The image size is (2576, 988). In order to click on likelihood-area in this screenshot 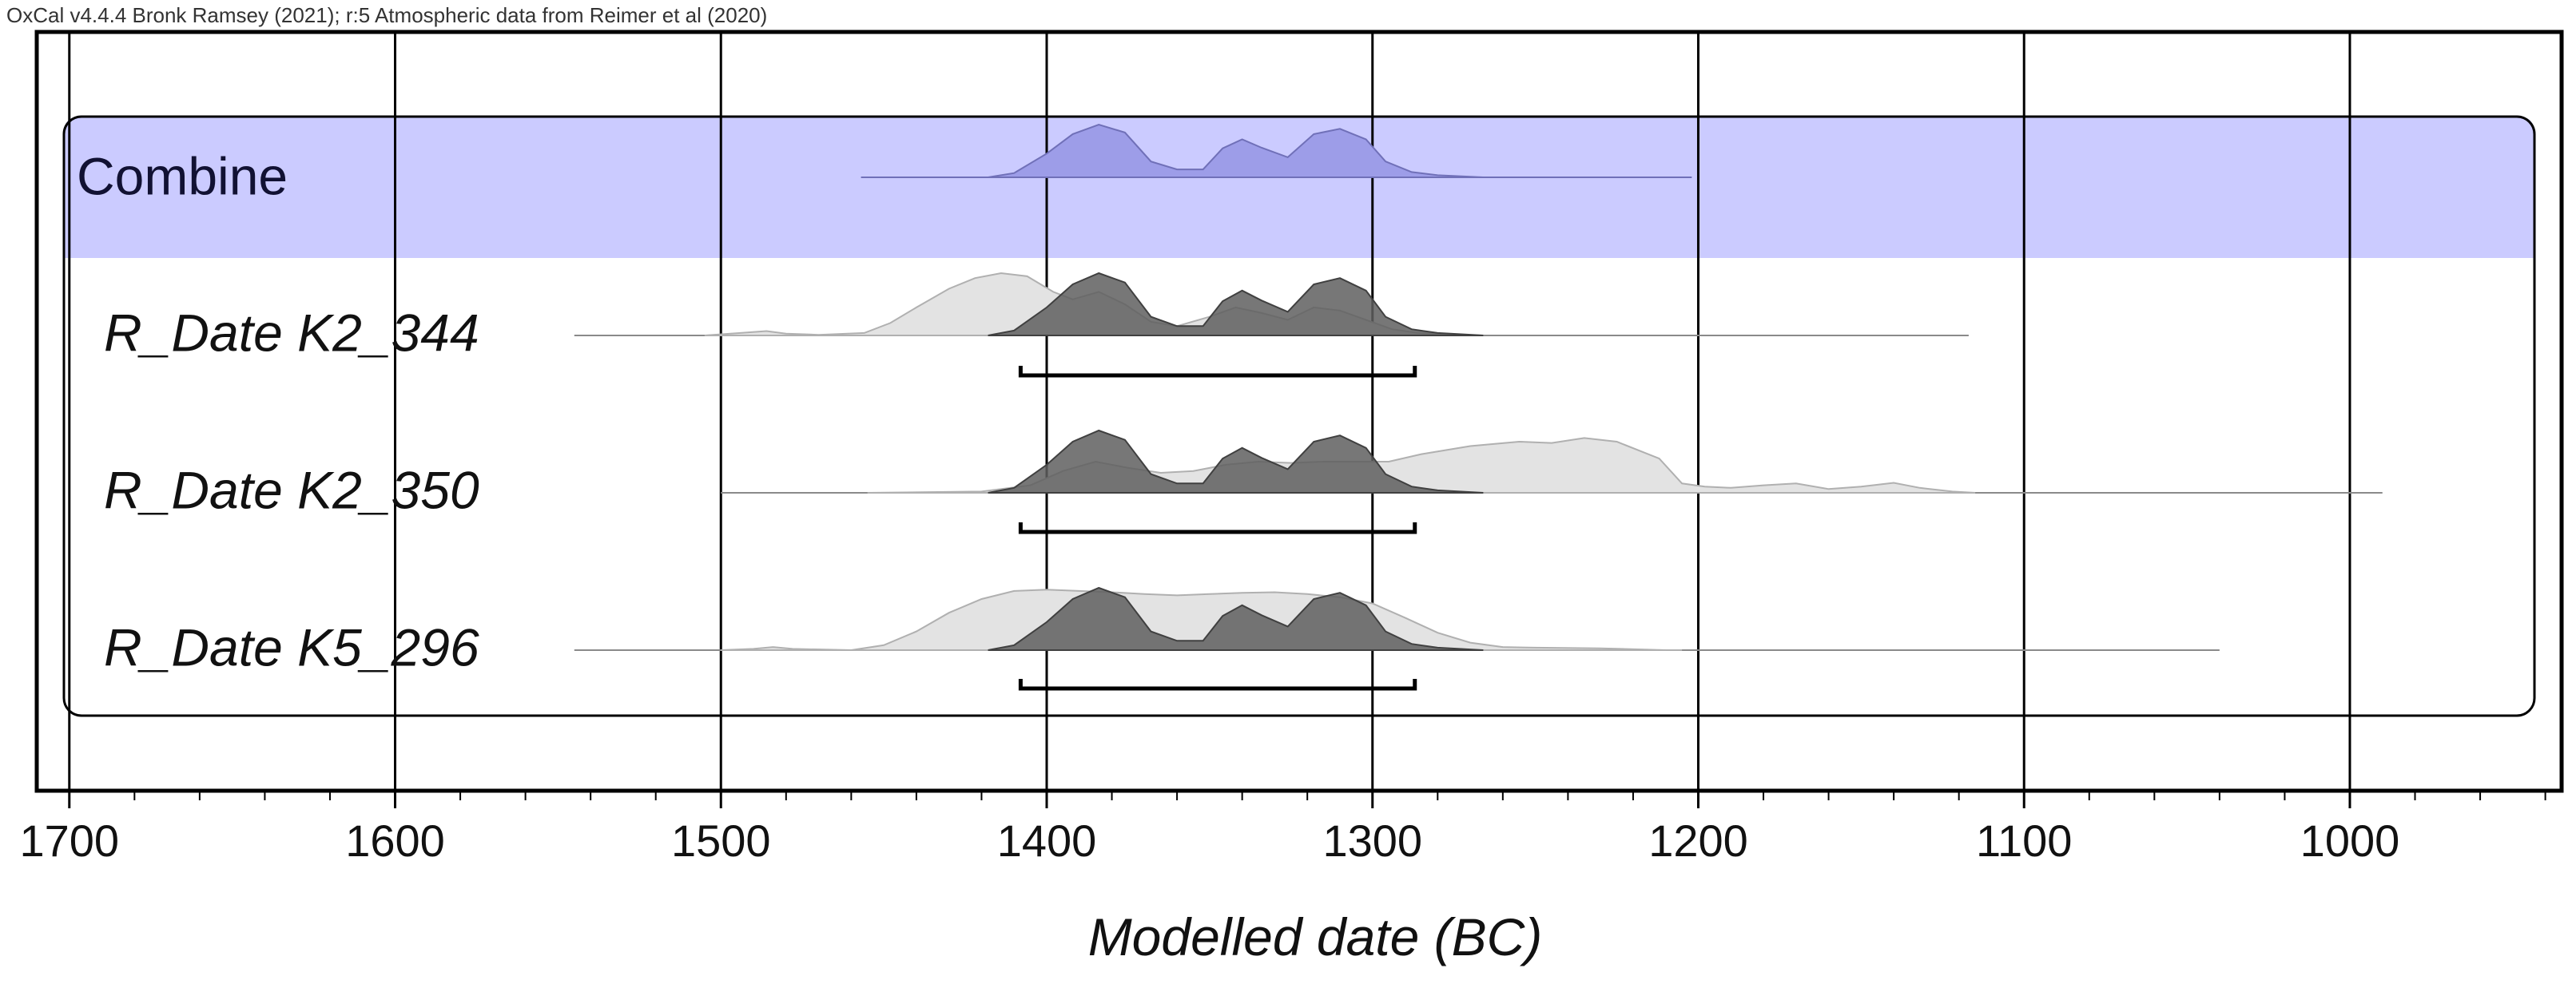, I will do `click(1202, 620)`.